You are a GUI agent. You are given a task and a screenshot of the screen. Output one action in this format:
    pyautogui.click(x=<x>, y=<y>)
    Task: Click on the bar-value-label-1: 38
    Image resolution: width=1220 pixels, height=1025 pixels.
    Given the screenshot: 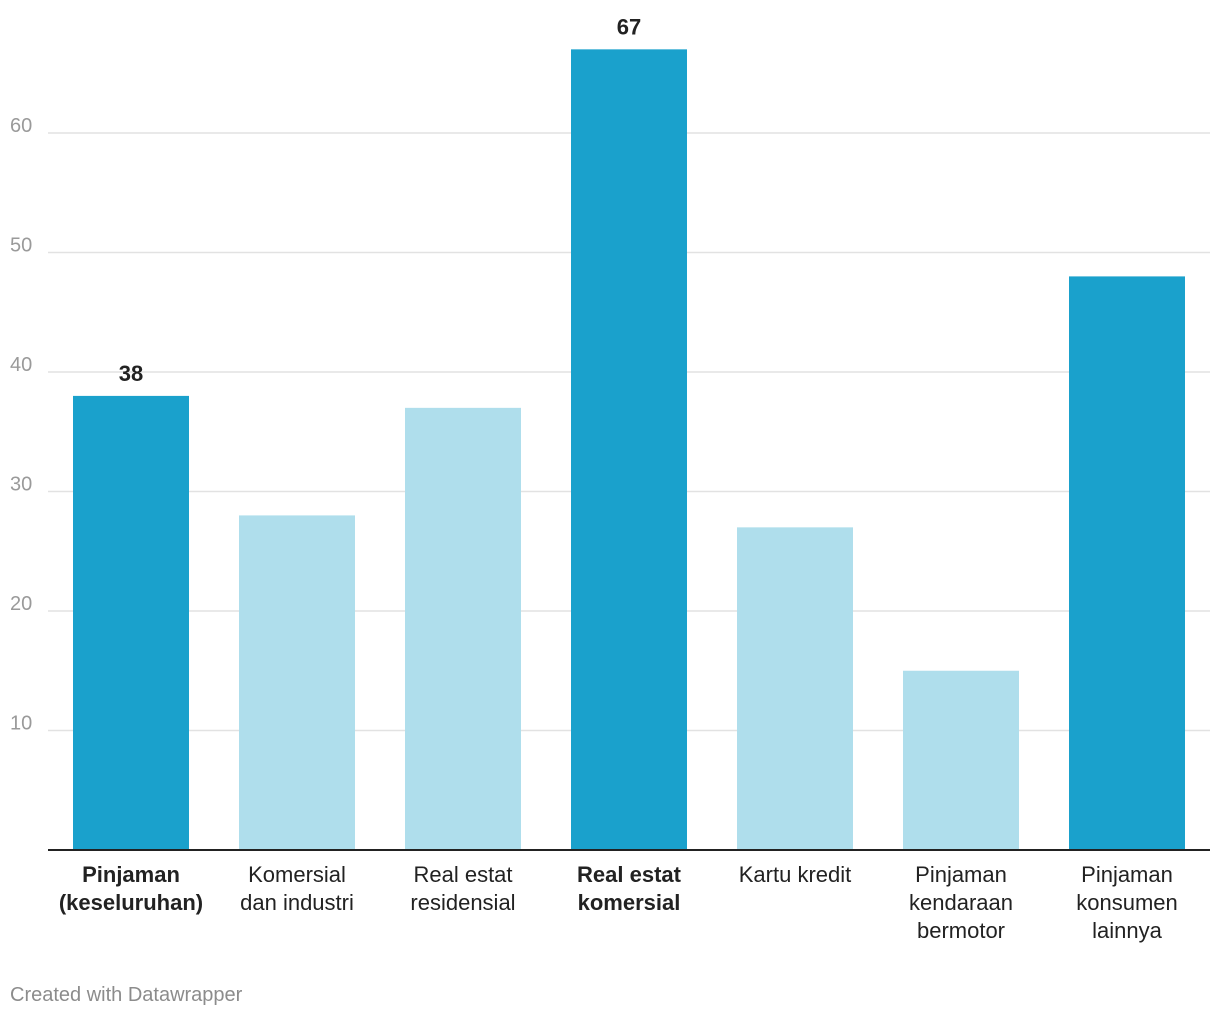 What is the action you would take?
    pyautogui.click(x=131, y=373)
    